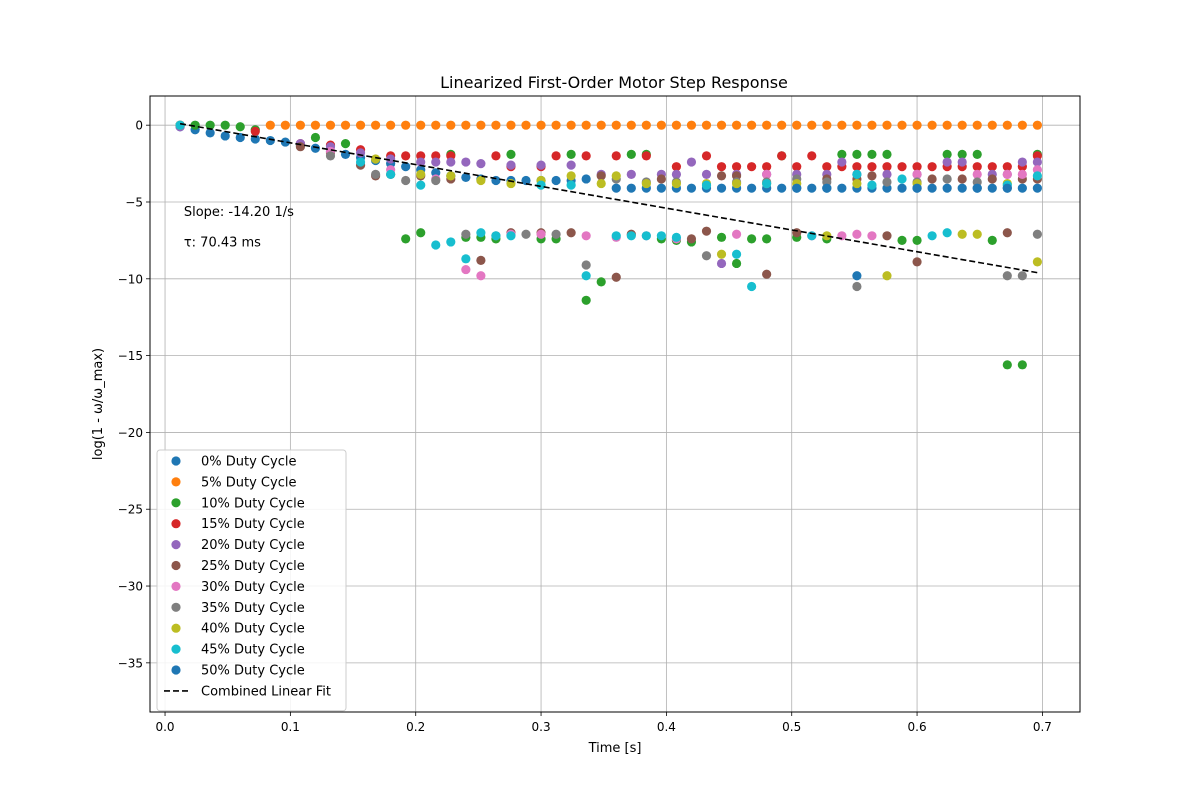 This screenshot has width=1200, height=800. Describe the element at coordinates (603, 723) in the screenshot. I see `x-axis-ticks: 0.0 0.1 0.2 0.3 0.4 0.5 0.6 0.7` at that location.